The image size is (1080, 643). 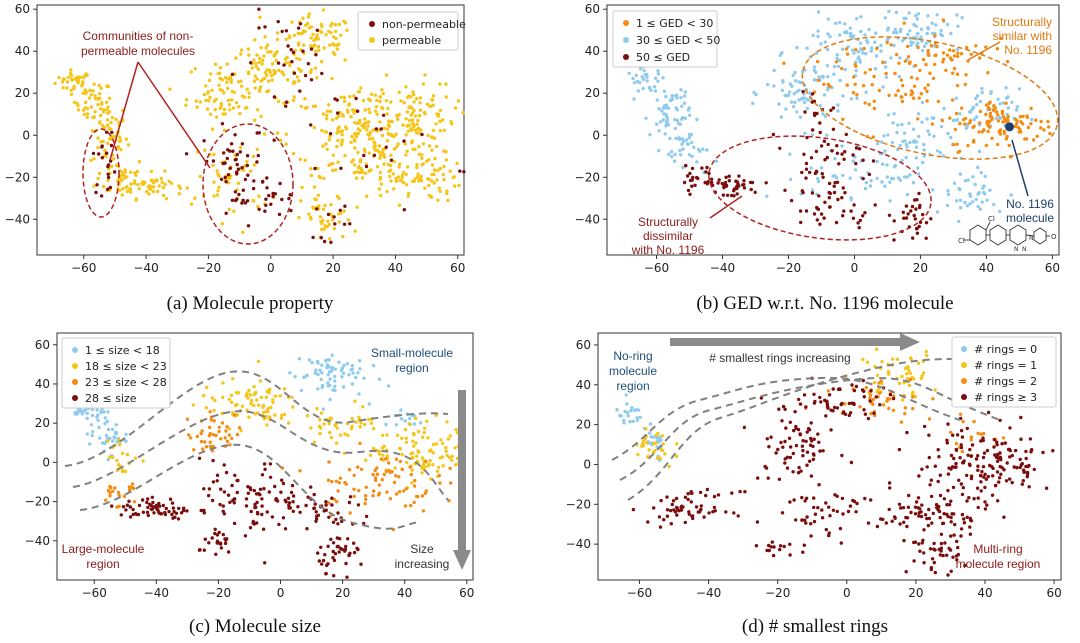 What do you see at coordinates (665, 39) in the screenshot?
I see `legend-box` at bounding box center [665, 39].